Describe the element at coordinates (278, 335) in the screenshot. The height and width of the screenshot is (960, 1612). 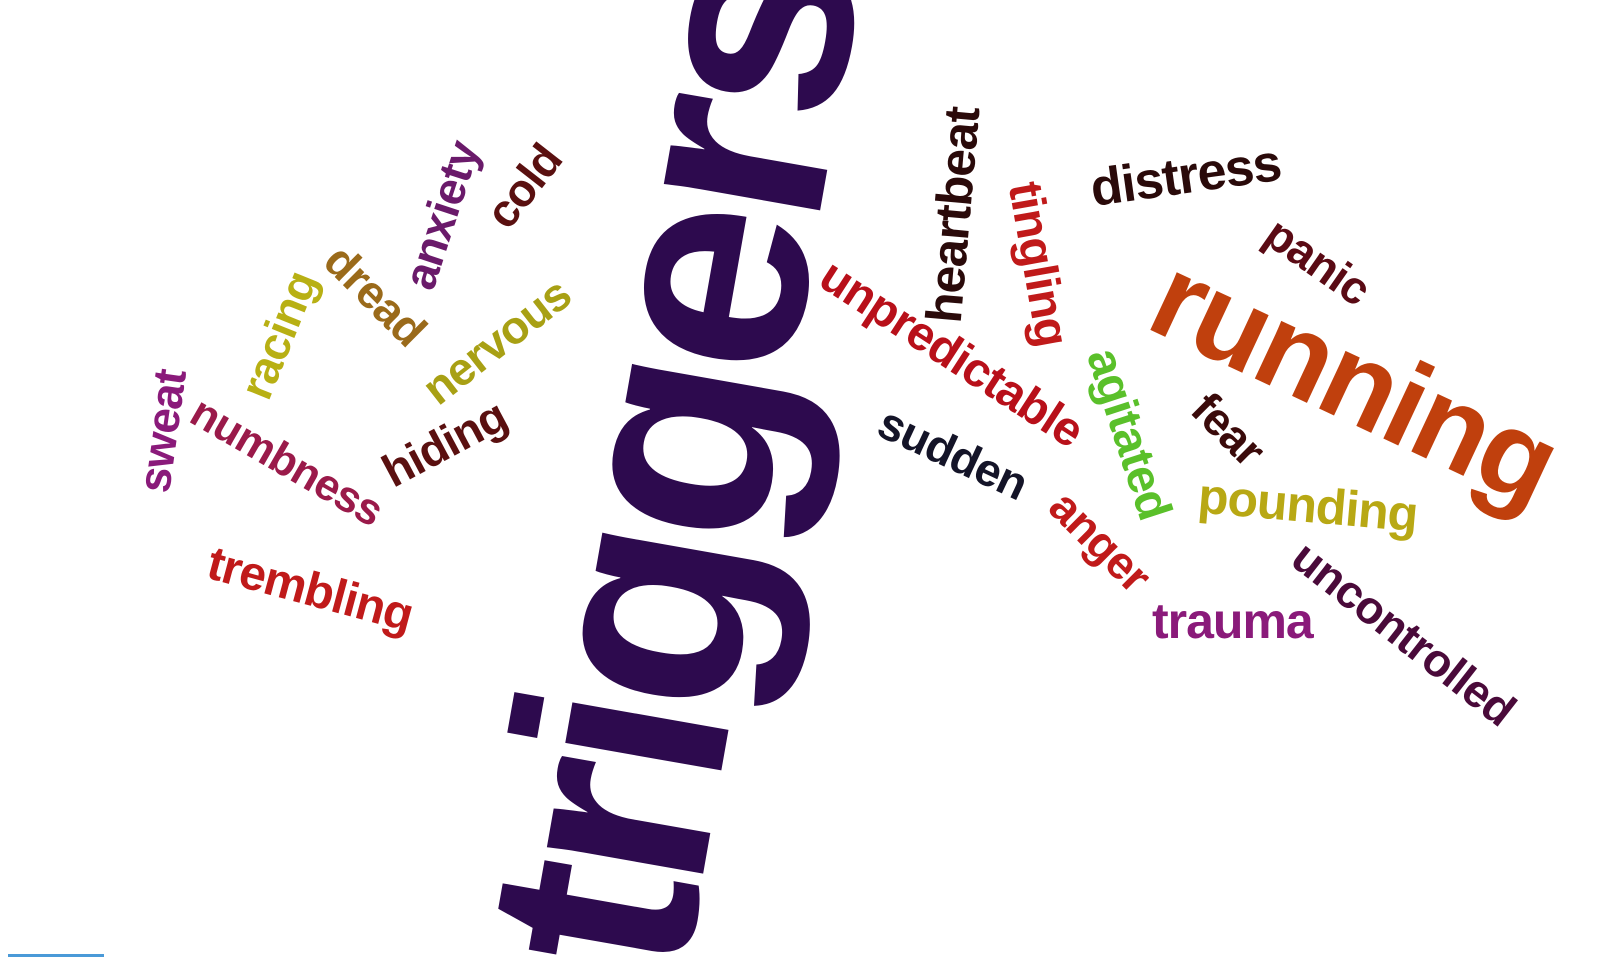
I see `word-racing: racing` at that location.